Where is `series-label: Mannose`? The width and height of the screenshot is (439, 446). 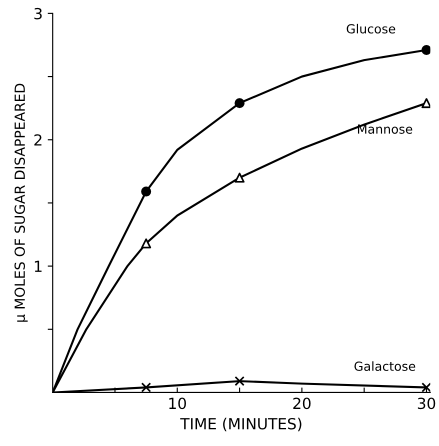
series-label: Mannose is located at coordinates (385, 129).